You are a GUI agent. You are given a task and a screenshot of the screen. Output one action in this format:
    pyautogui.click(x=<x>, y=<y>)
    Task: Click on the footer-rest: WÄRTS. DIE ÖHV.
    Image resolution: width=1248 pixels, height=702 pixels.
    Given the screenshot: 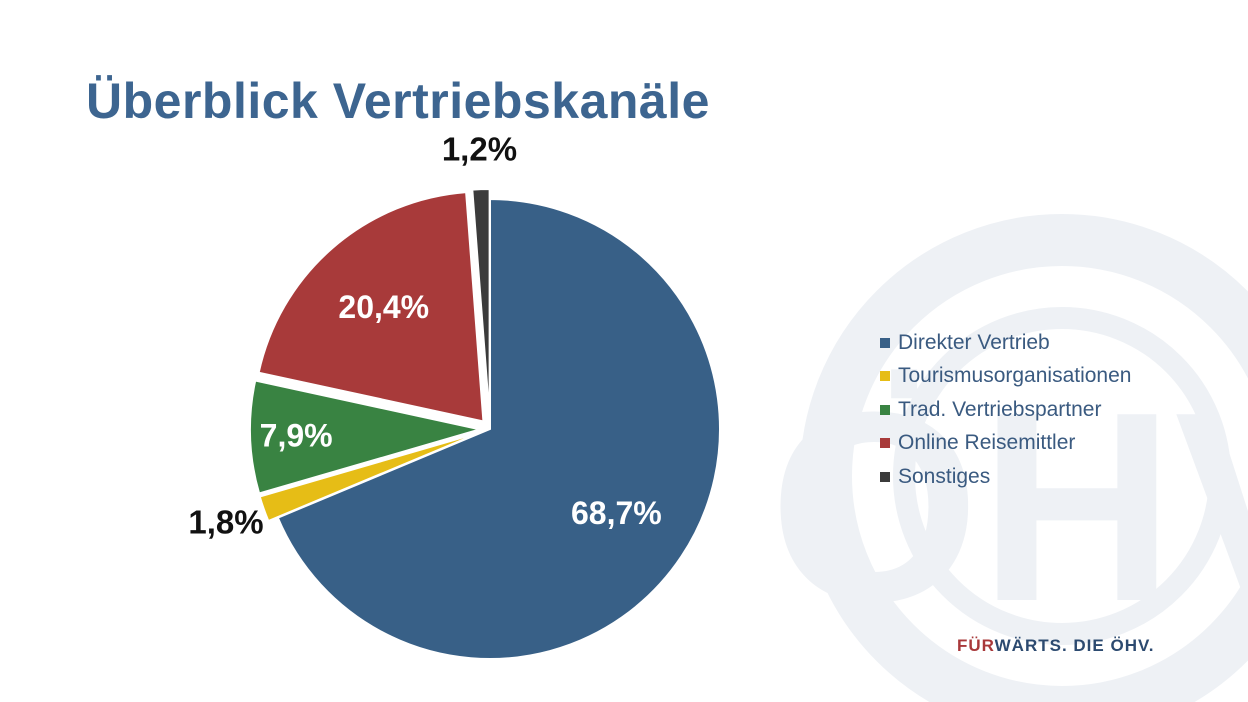 What is the action you would take?
    pyautogui.click(x=1074, y=645)
    